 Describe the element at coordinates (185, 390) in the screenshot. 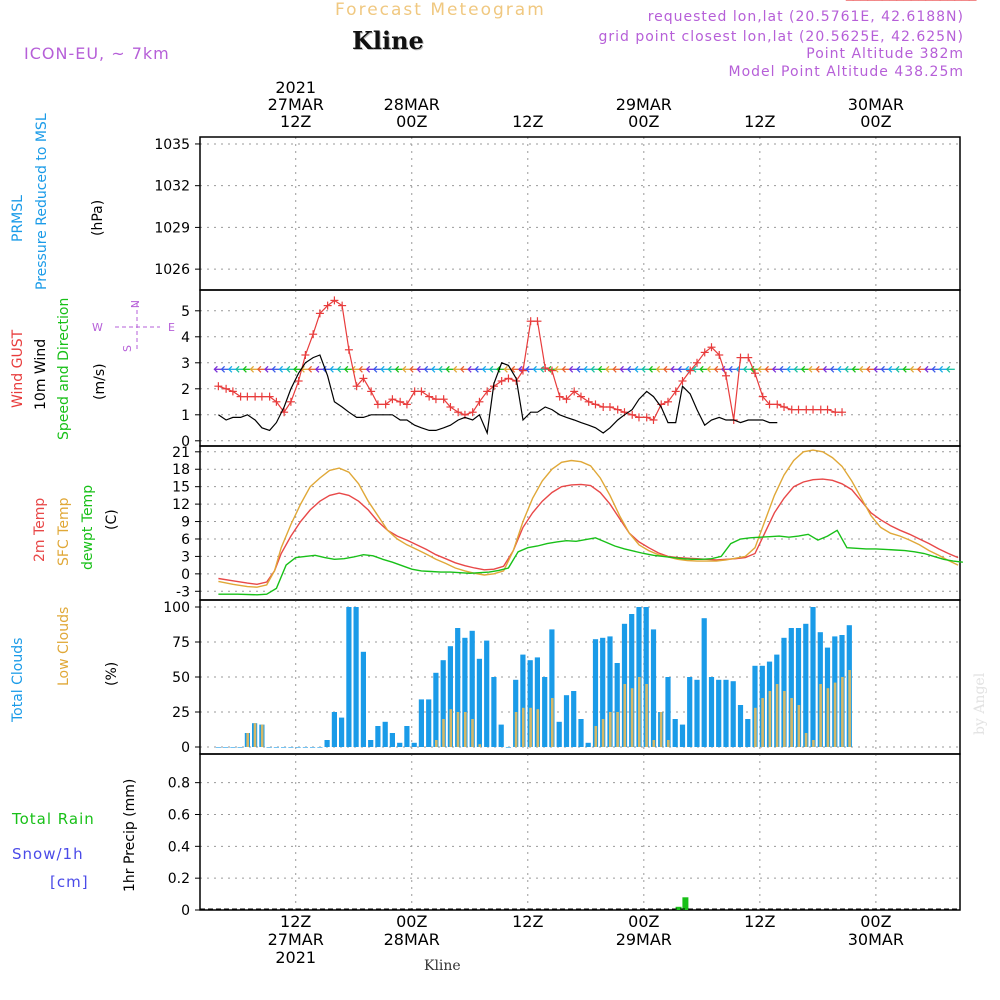

I see `wind-ytick-label: 2` at that location.